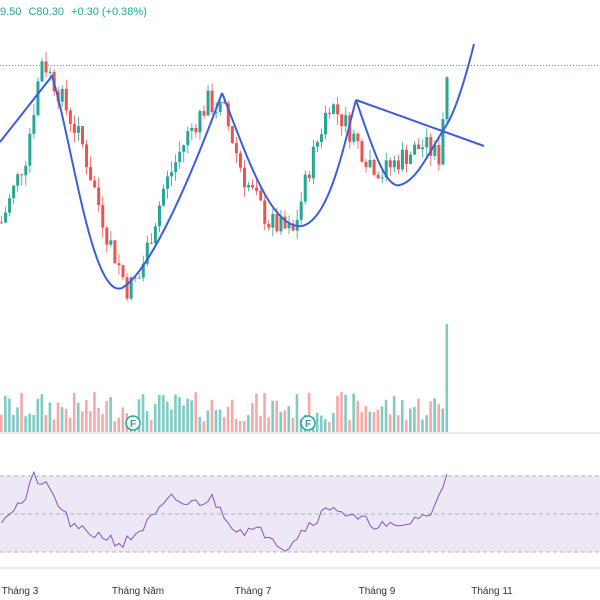 The image size is (600, 600). What do you see at coordinates (20, 591) in the screenshot?
I see `x-tick-label: Tháng 3` at bounding box center [20, 591].